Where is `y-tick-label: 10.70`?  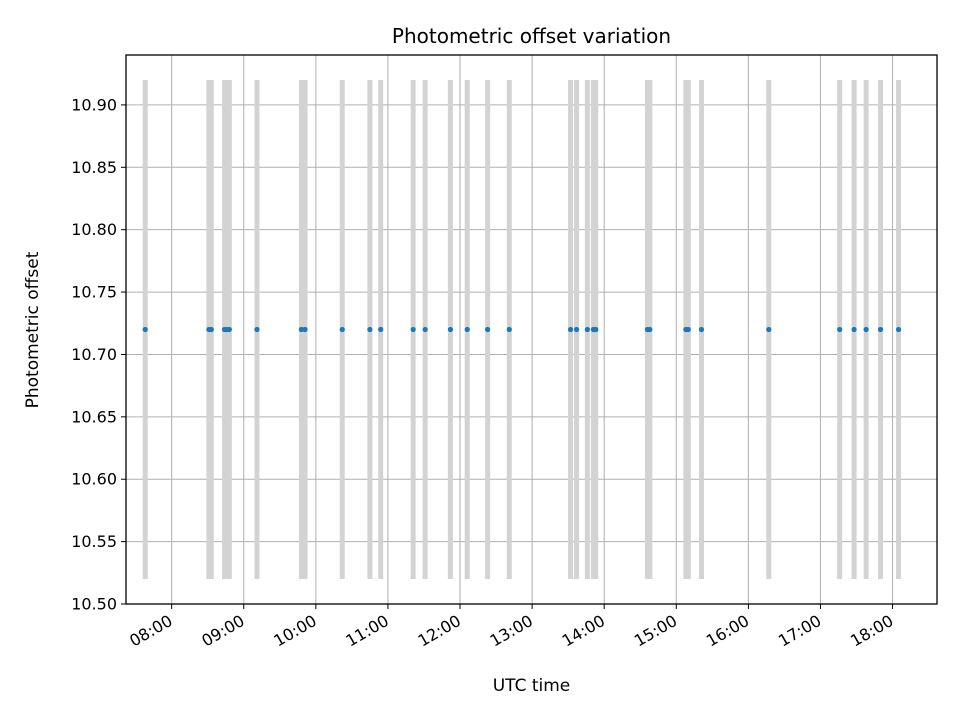
y-tick-label: 10.70 is located at coordinates (94, 354).